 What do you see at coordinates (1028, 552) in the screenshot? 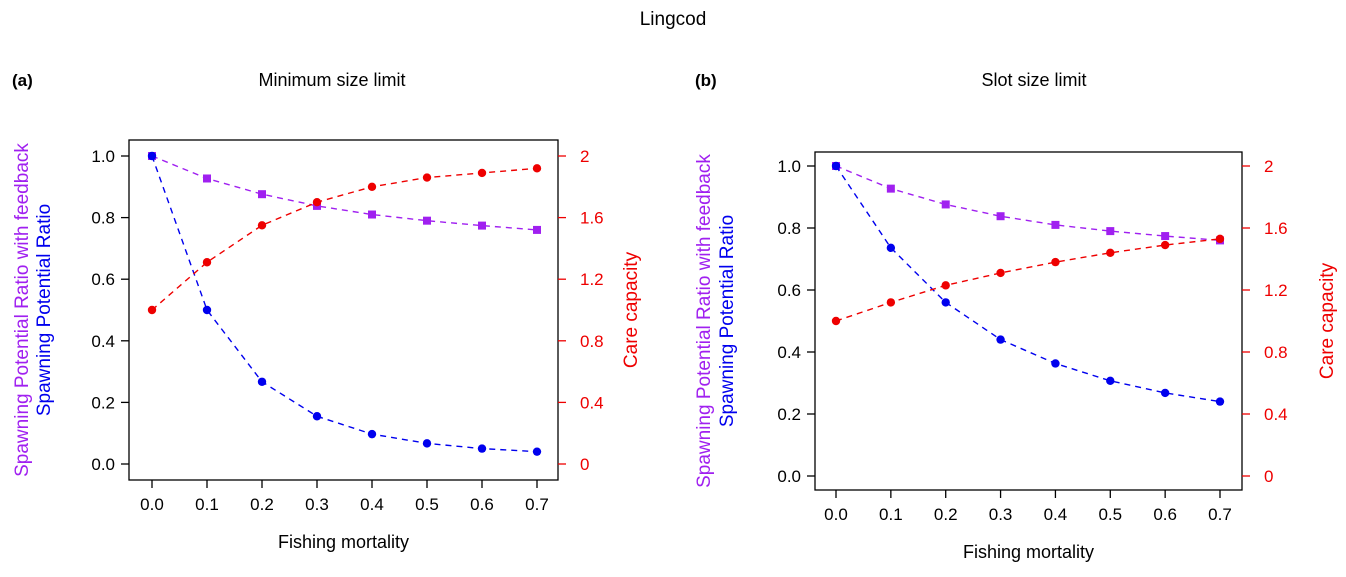
I see `x-axis-label: Fishing mortality` at bounding box center [1028, 552].